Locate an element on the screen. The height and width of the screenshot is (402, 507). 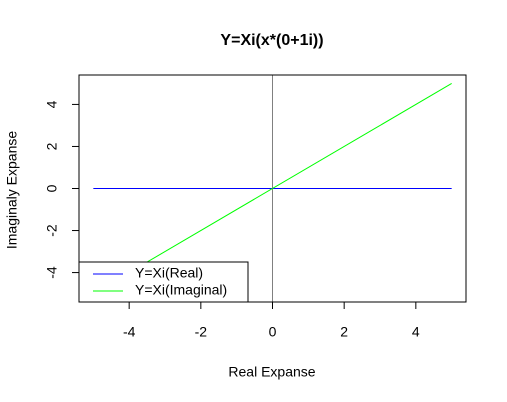
y-tick-label: -4 is located at coordinates (52, 272).